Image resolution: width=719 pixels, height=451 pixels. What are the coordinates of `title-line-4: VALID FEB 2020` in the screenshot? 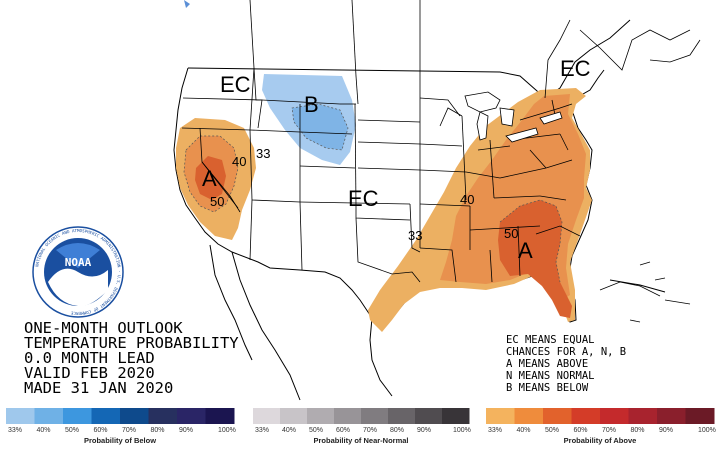 It's located at (89, 373).